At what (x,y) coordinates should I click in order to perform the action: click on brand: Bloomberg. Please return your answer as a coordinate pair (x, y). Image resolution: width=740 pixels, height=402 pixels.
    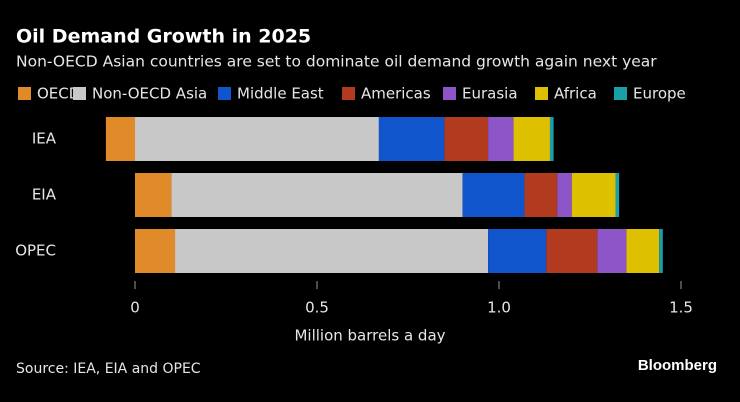
    Looking at the image, I should click on (677, 365).